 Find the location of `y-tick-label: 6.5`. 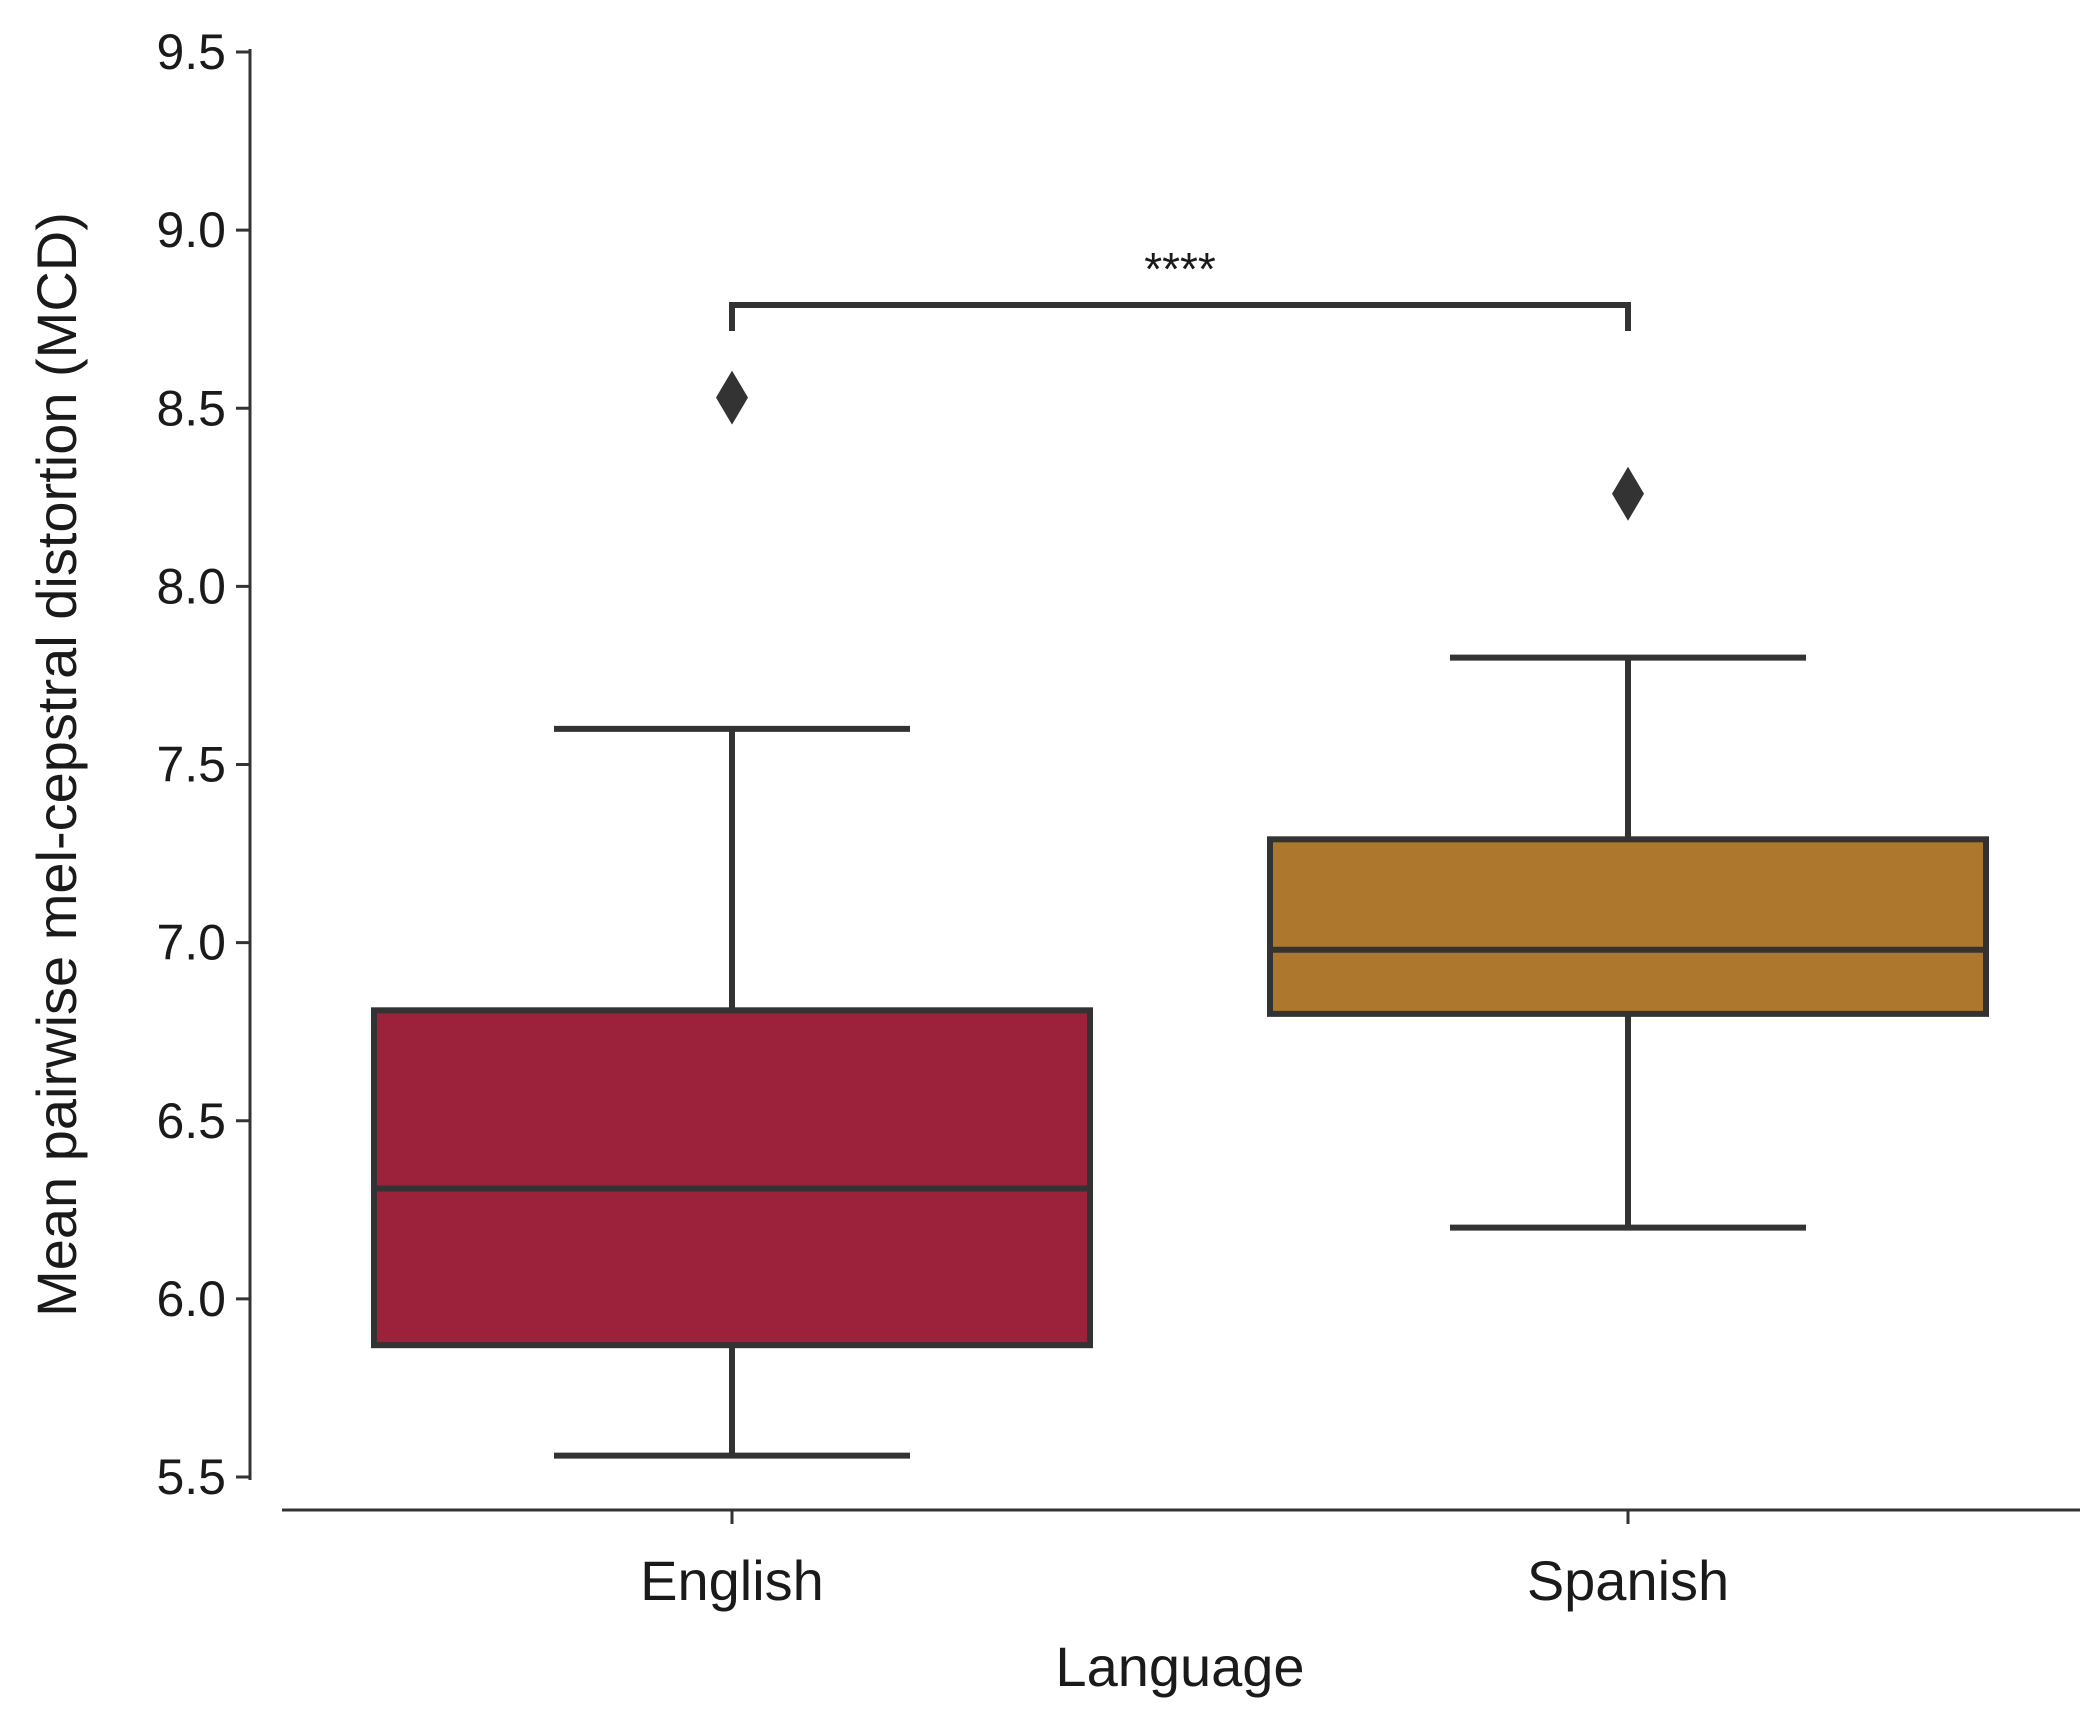

y-tick-label: 6.5 is located at coordinates (191, 1121).